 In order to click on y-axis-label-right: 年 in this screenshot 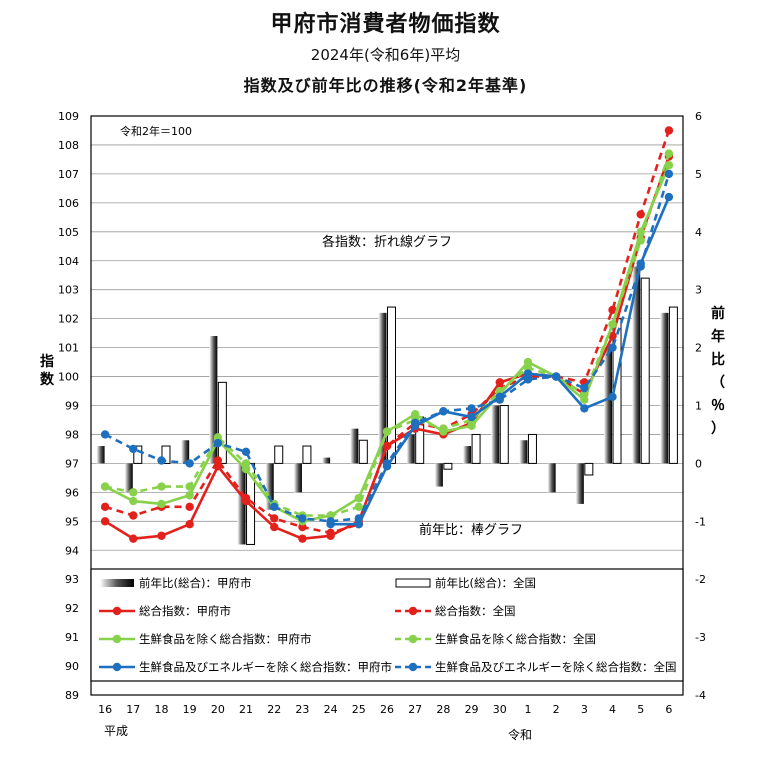, I will do `click(718, 336)`.